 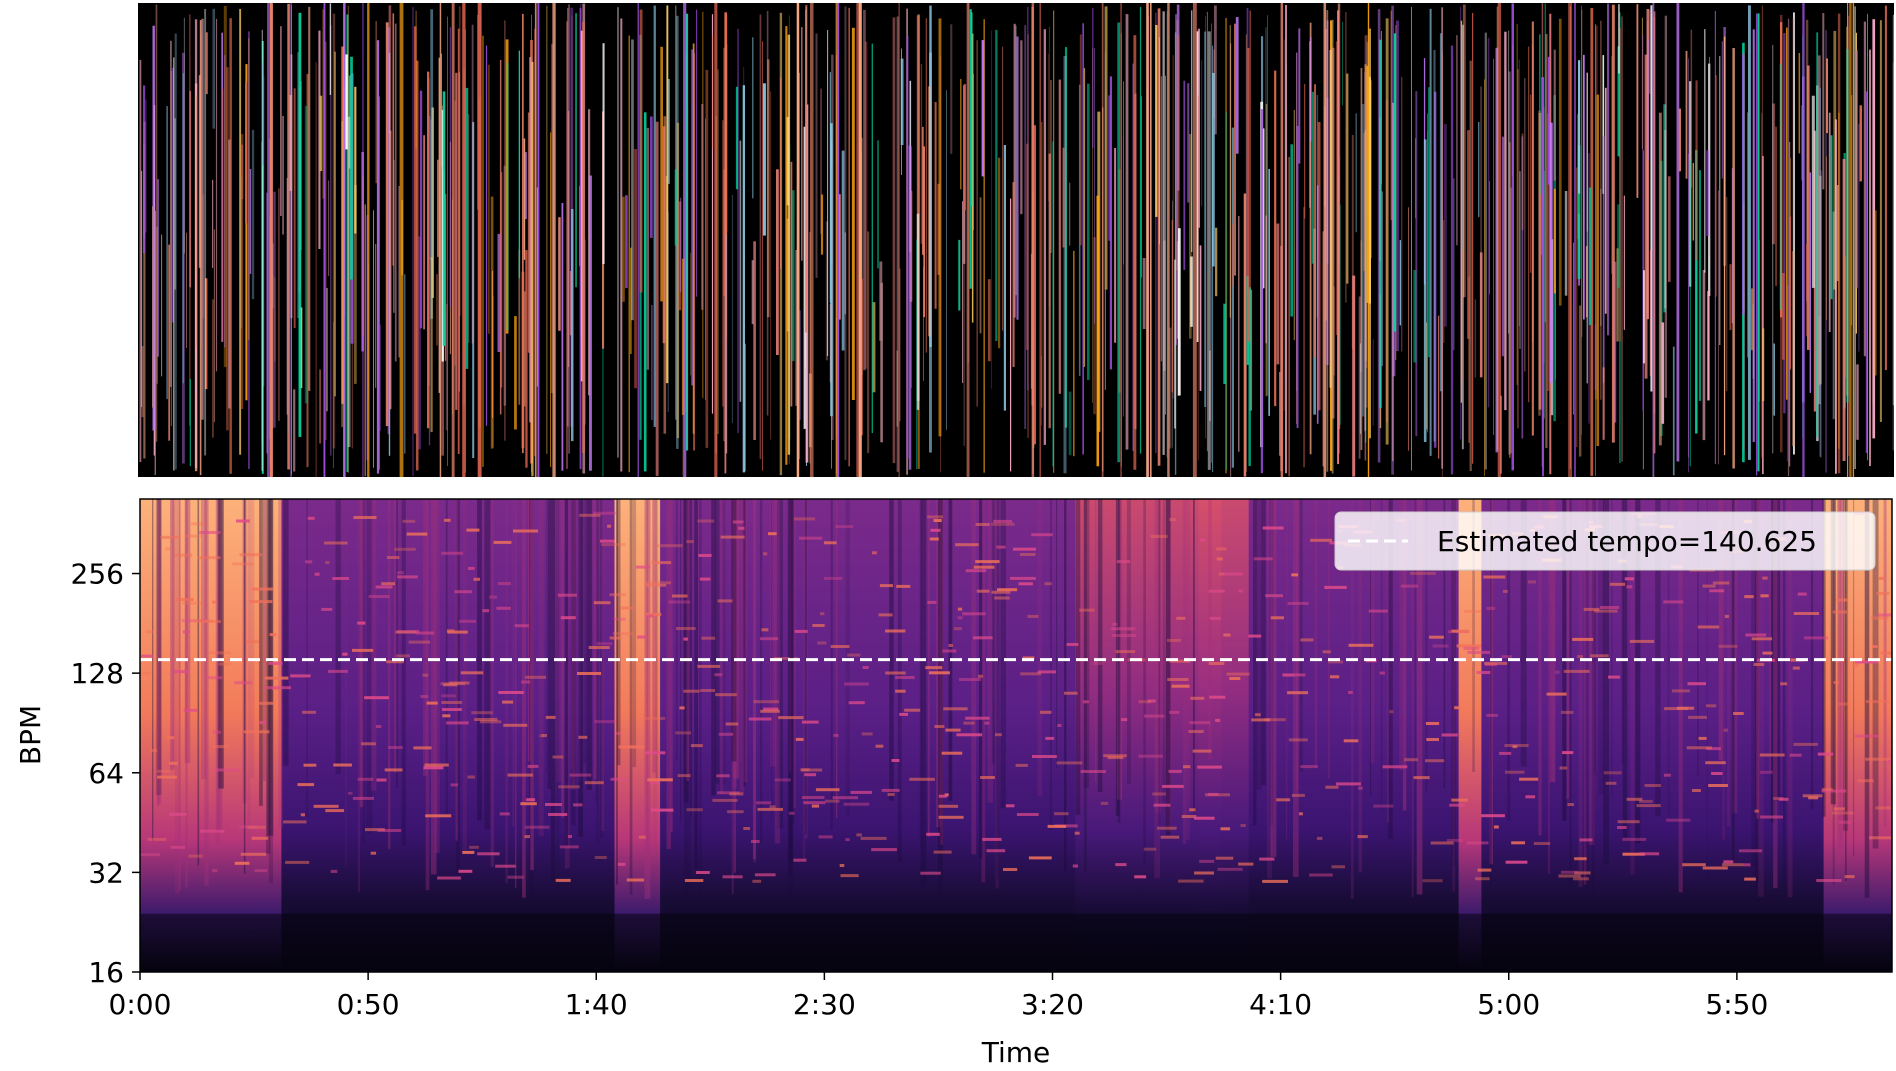 What do you see at coordinates (1605, 541) in the screenshot?
I see `legend-box` at bounding box center [1605, 541].